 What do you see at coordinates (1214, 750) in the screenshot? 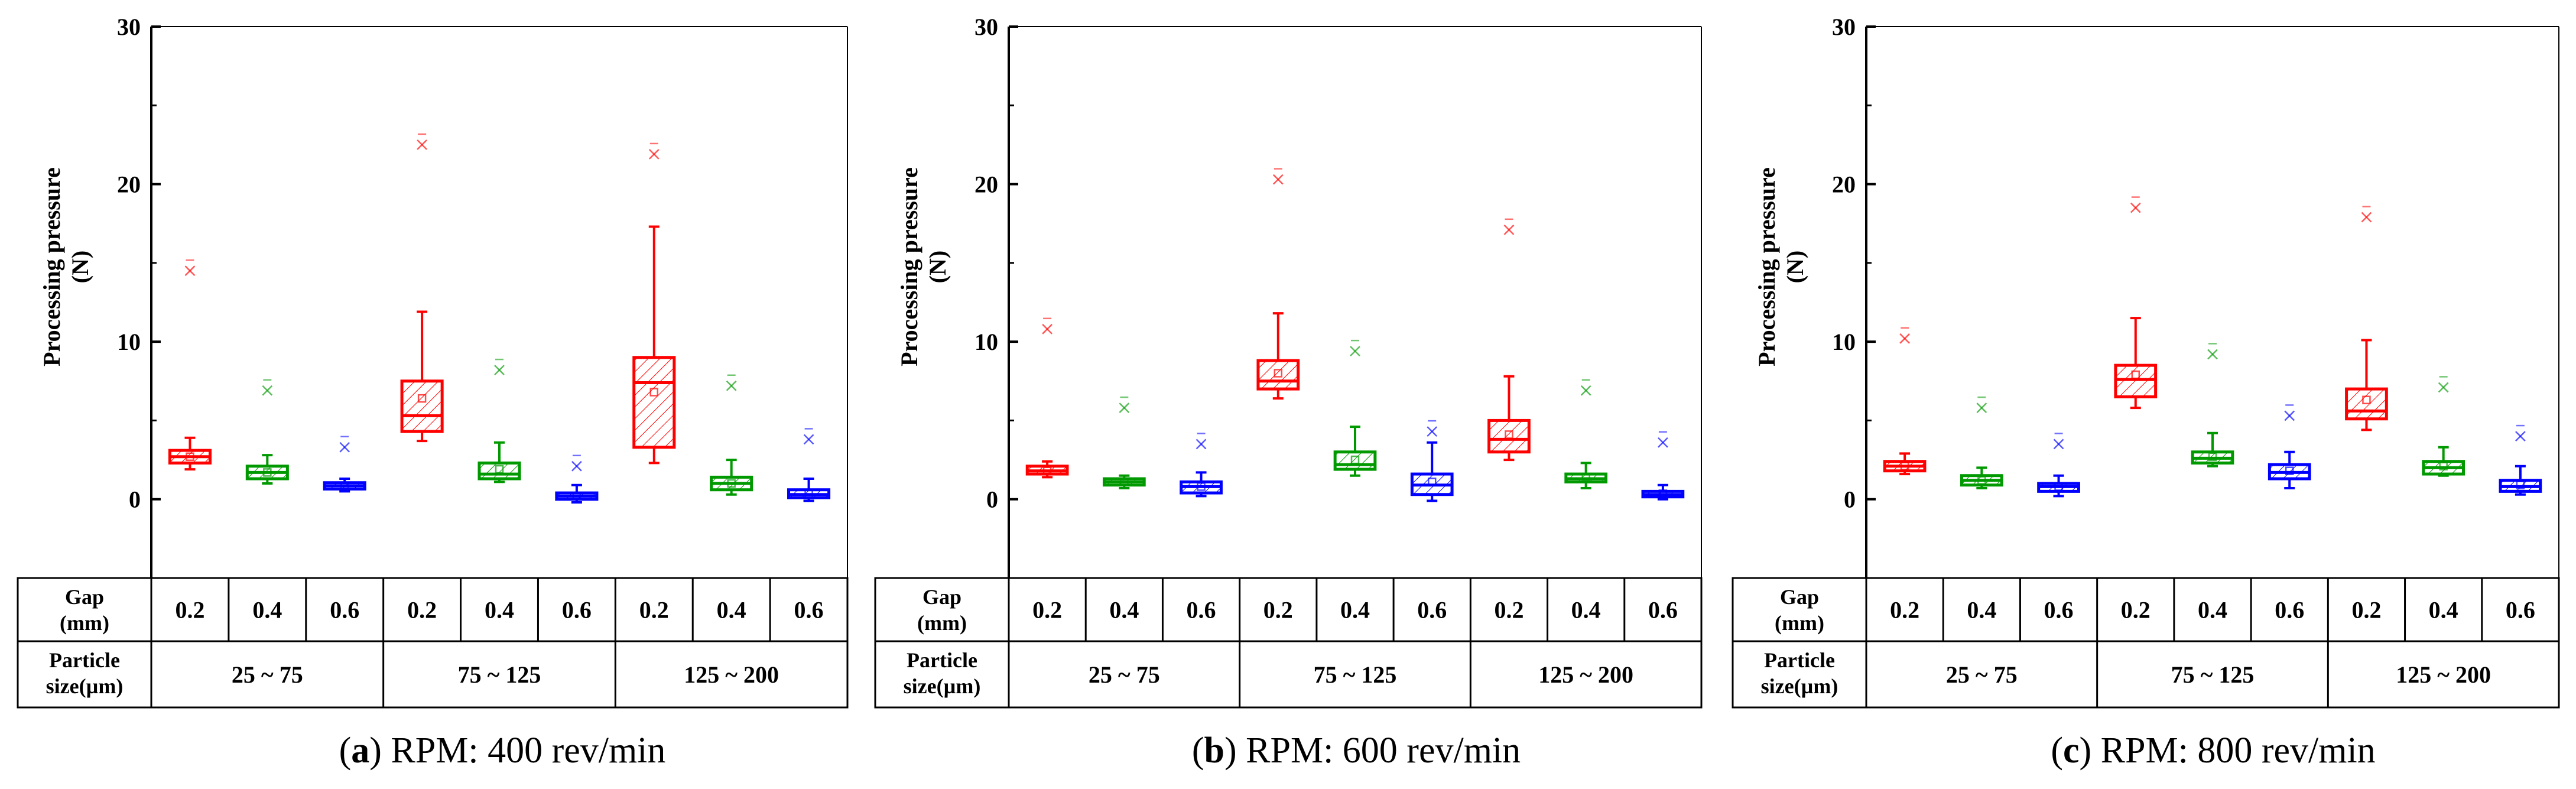
I see `caption-letter: b` at bounding box center [1214, 750].